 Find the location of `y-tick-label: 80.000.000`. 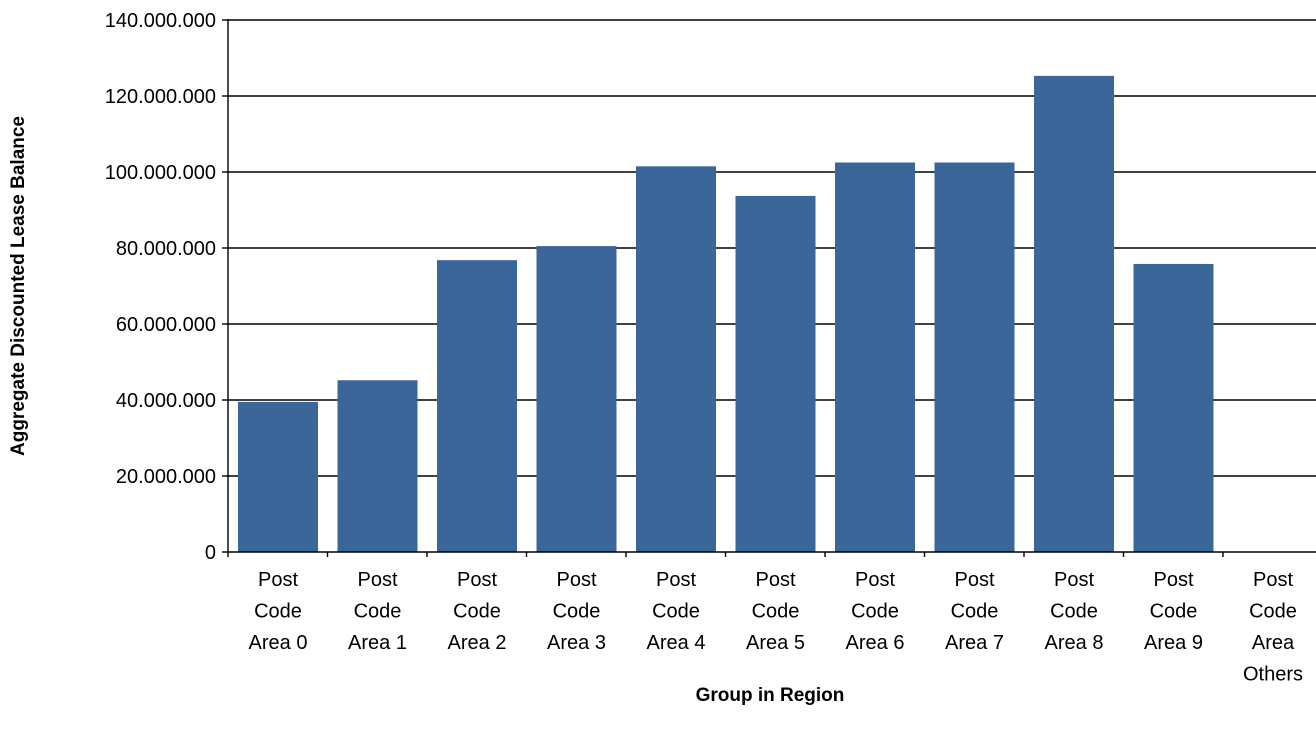

y-tick-label: 80.000.000 is located at coordinates (166, 249).